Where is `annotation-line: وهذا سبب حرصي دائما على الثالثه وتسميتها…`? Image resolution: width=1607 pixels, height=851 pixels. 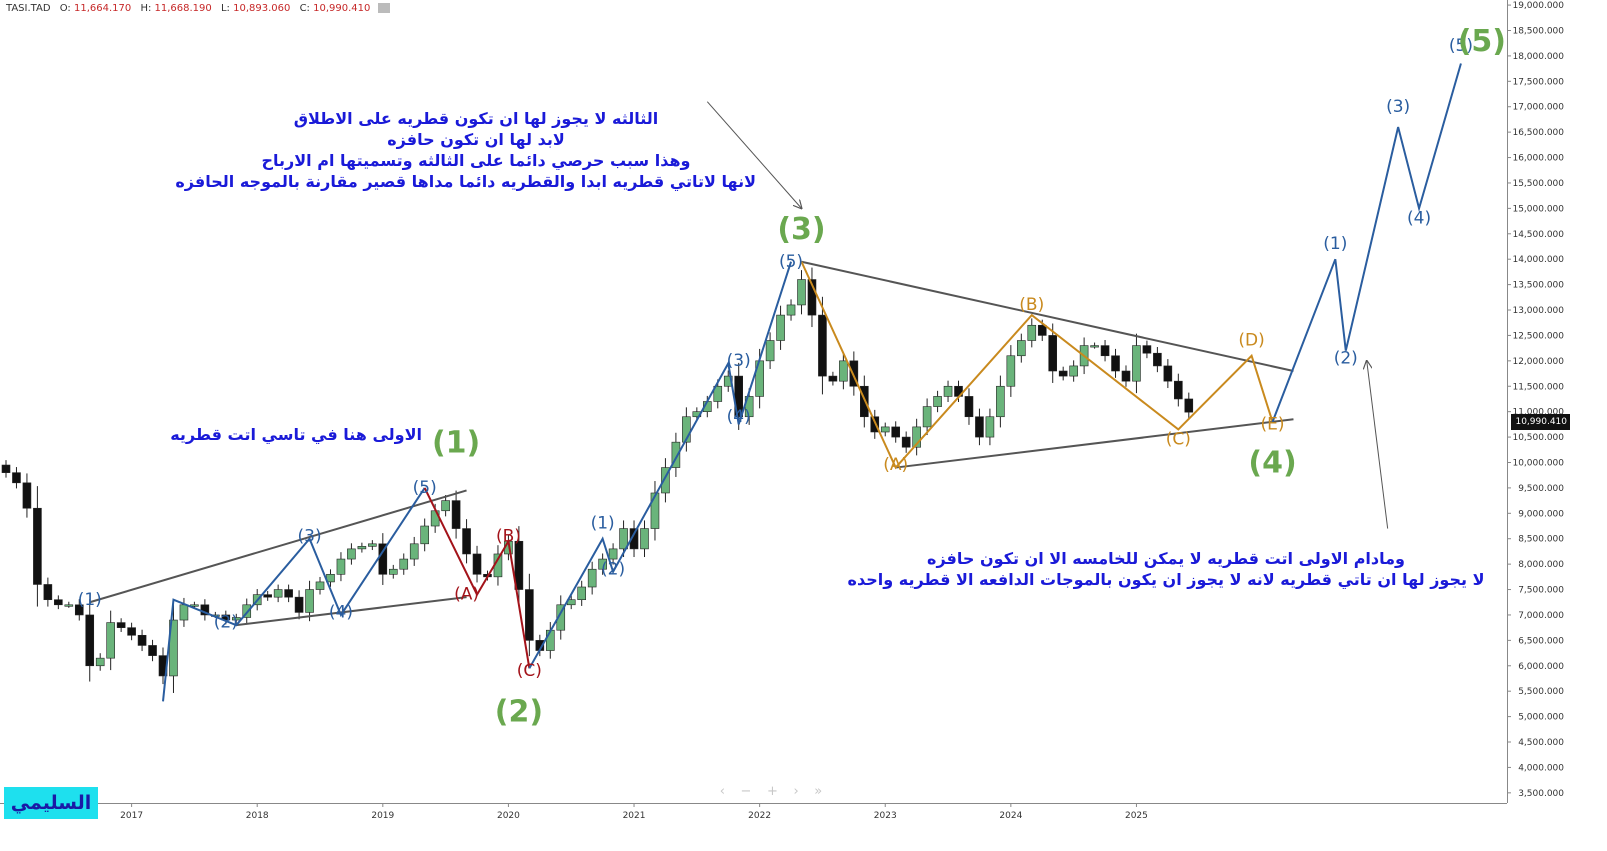 annotation-line: وهذا سبب حرصي دائما على الثالثه وتسميتها… is located at coordinates (476, 160).